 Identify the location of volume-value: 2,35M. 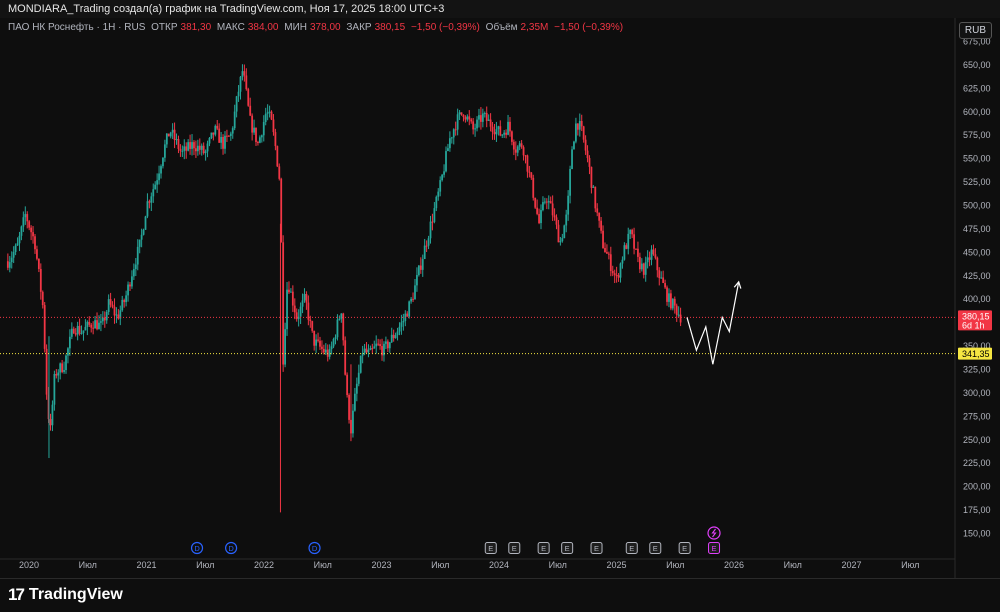
(534, 27).